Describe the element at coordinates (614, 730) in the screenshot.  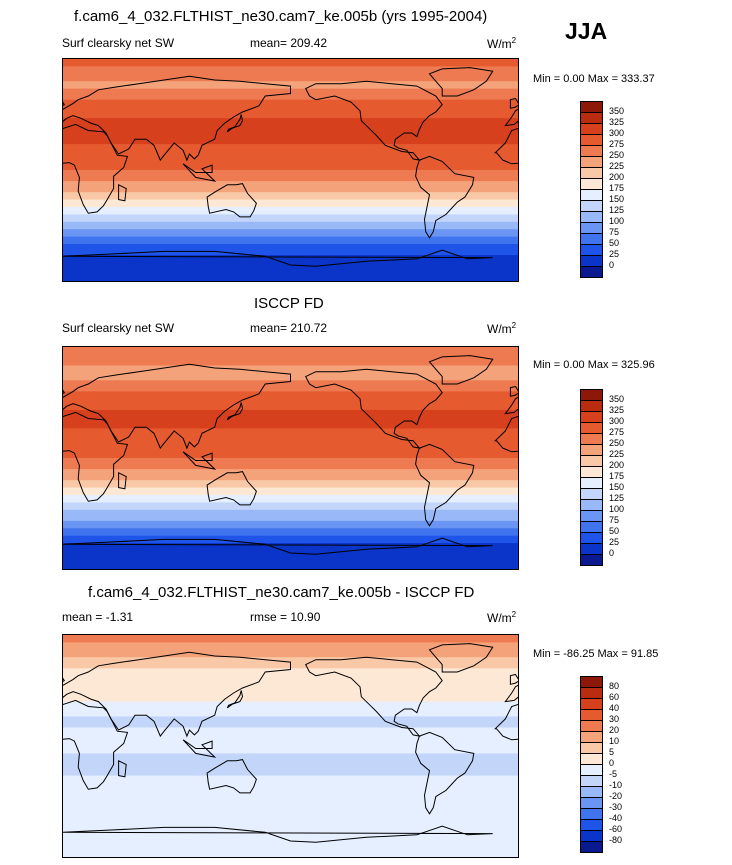
I see `colorbar-tick-label: 20` at that location.